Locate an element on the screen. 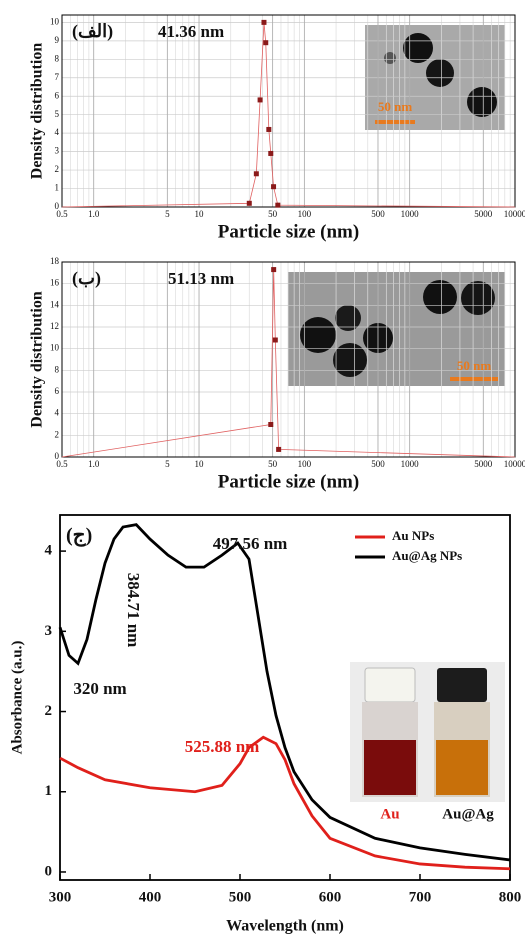 Image resolution: width=525 pixels, height=940 pixels. x-tick-label: 800 is located at coordinates (510, 897).